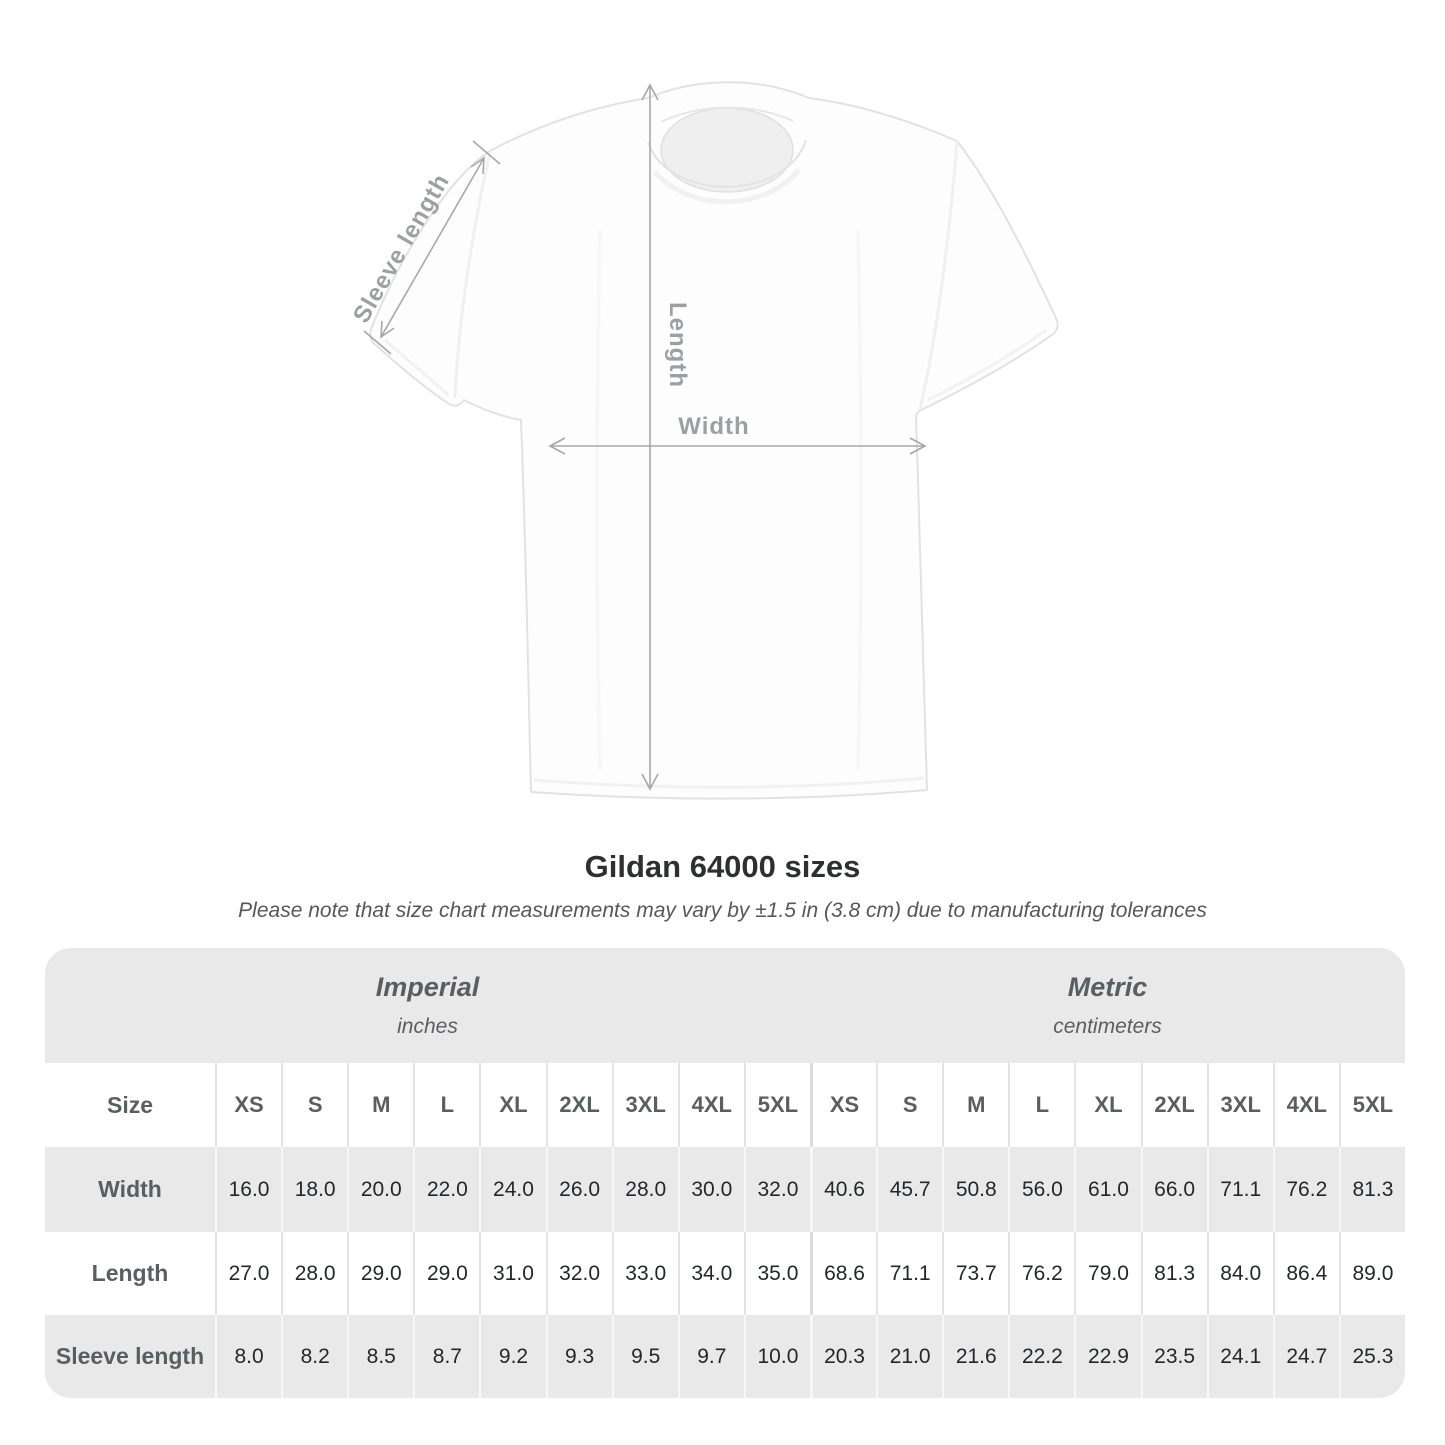 Image resolution: width=1445 pixels, height=1445 pixels. I want to click on imperial-value-cell: 22.0, so click(446, 1189).